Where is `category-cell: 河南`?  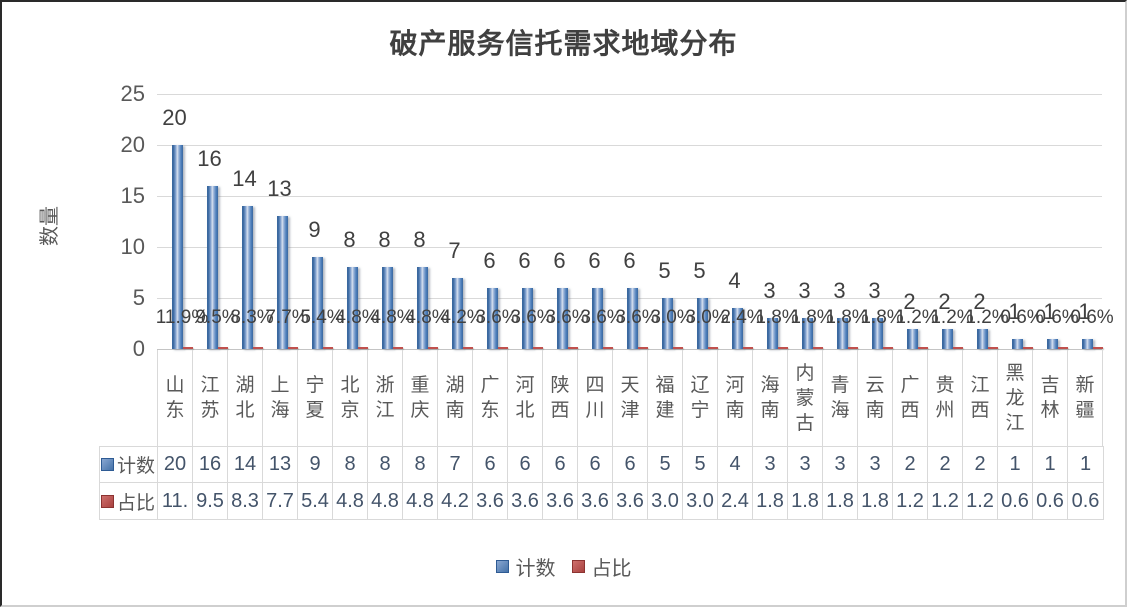
category-cell: 河南 is located at coordinates (735, 398).